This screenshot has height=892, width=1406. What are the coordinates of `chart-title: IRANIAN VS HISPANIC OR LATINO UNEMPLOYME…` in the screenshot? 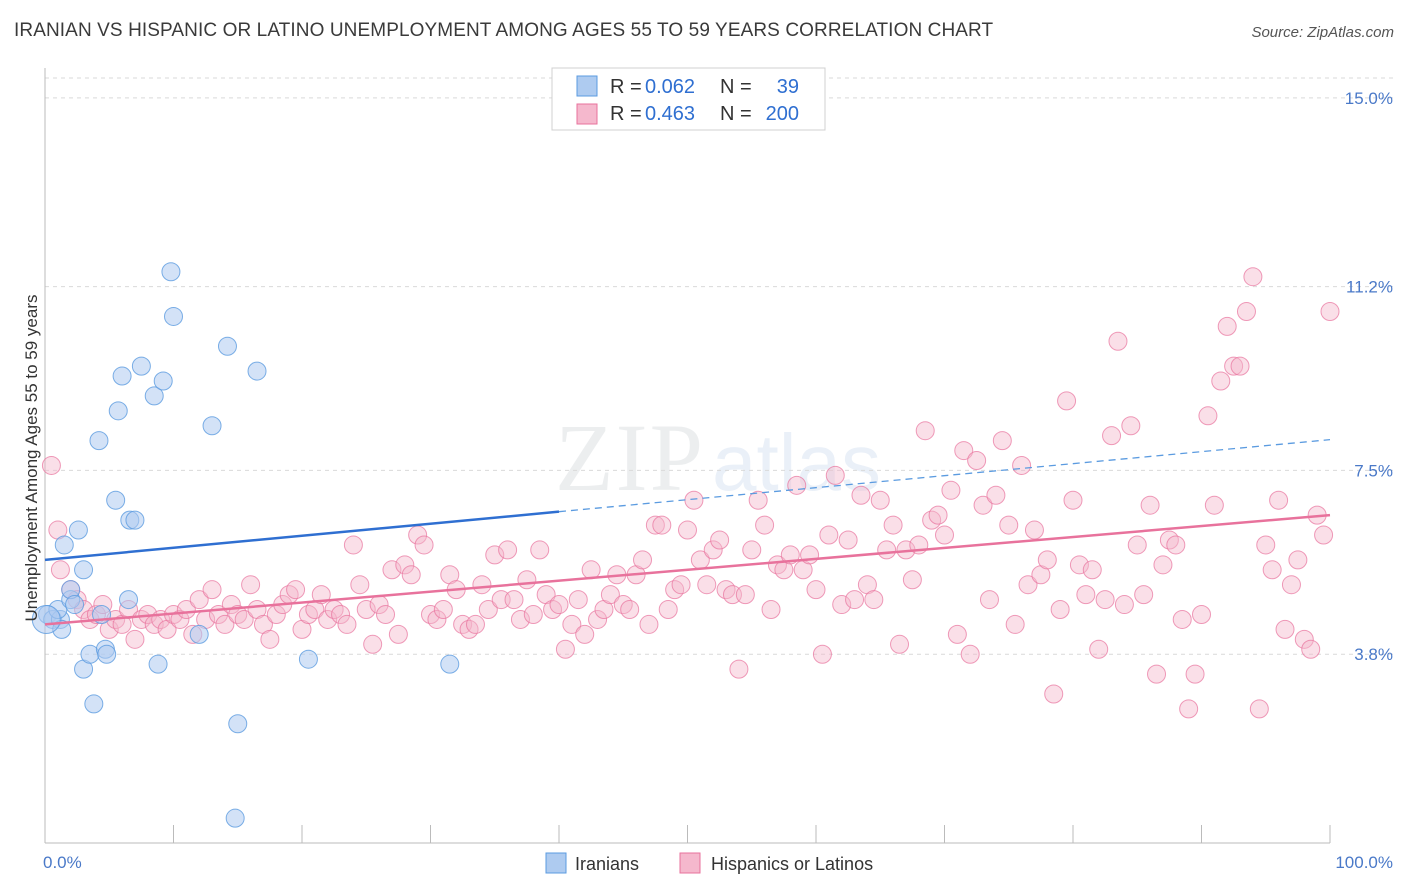 It's located at (504, 30).